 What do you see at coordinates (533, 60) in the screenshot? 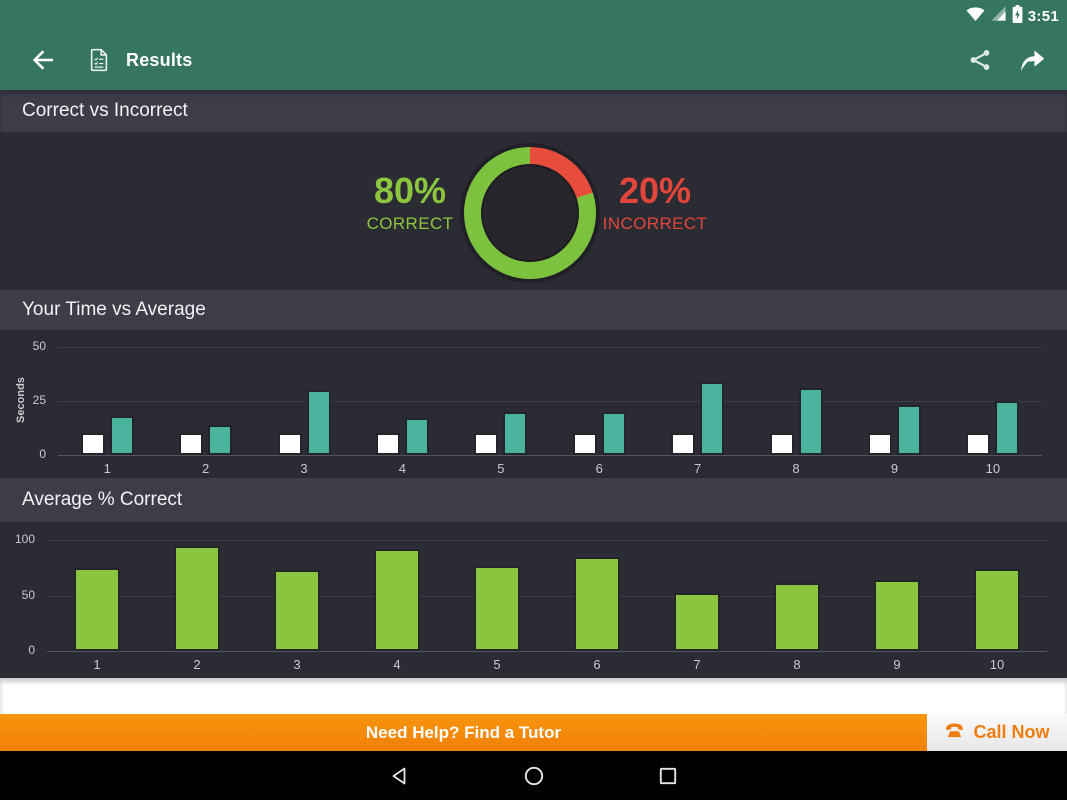
I see `toolbar: Results` at bounding box center [533, 60].